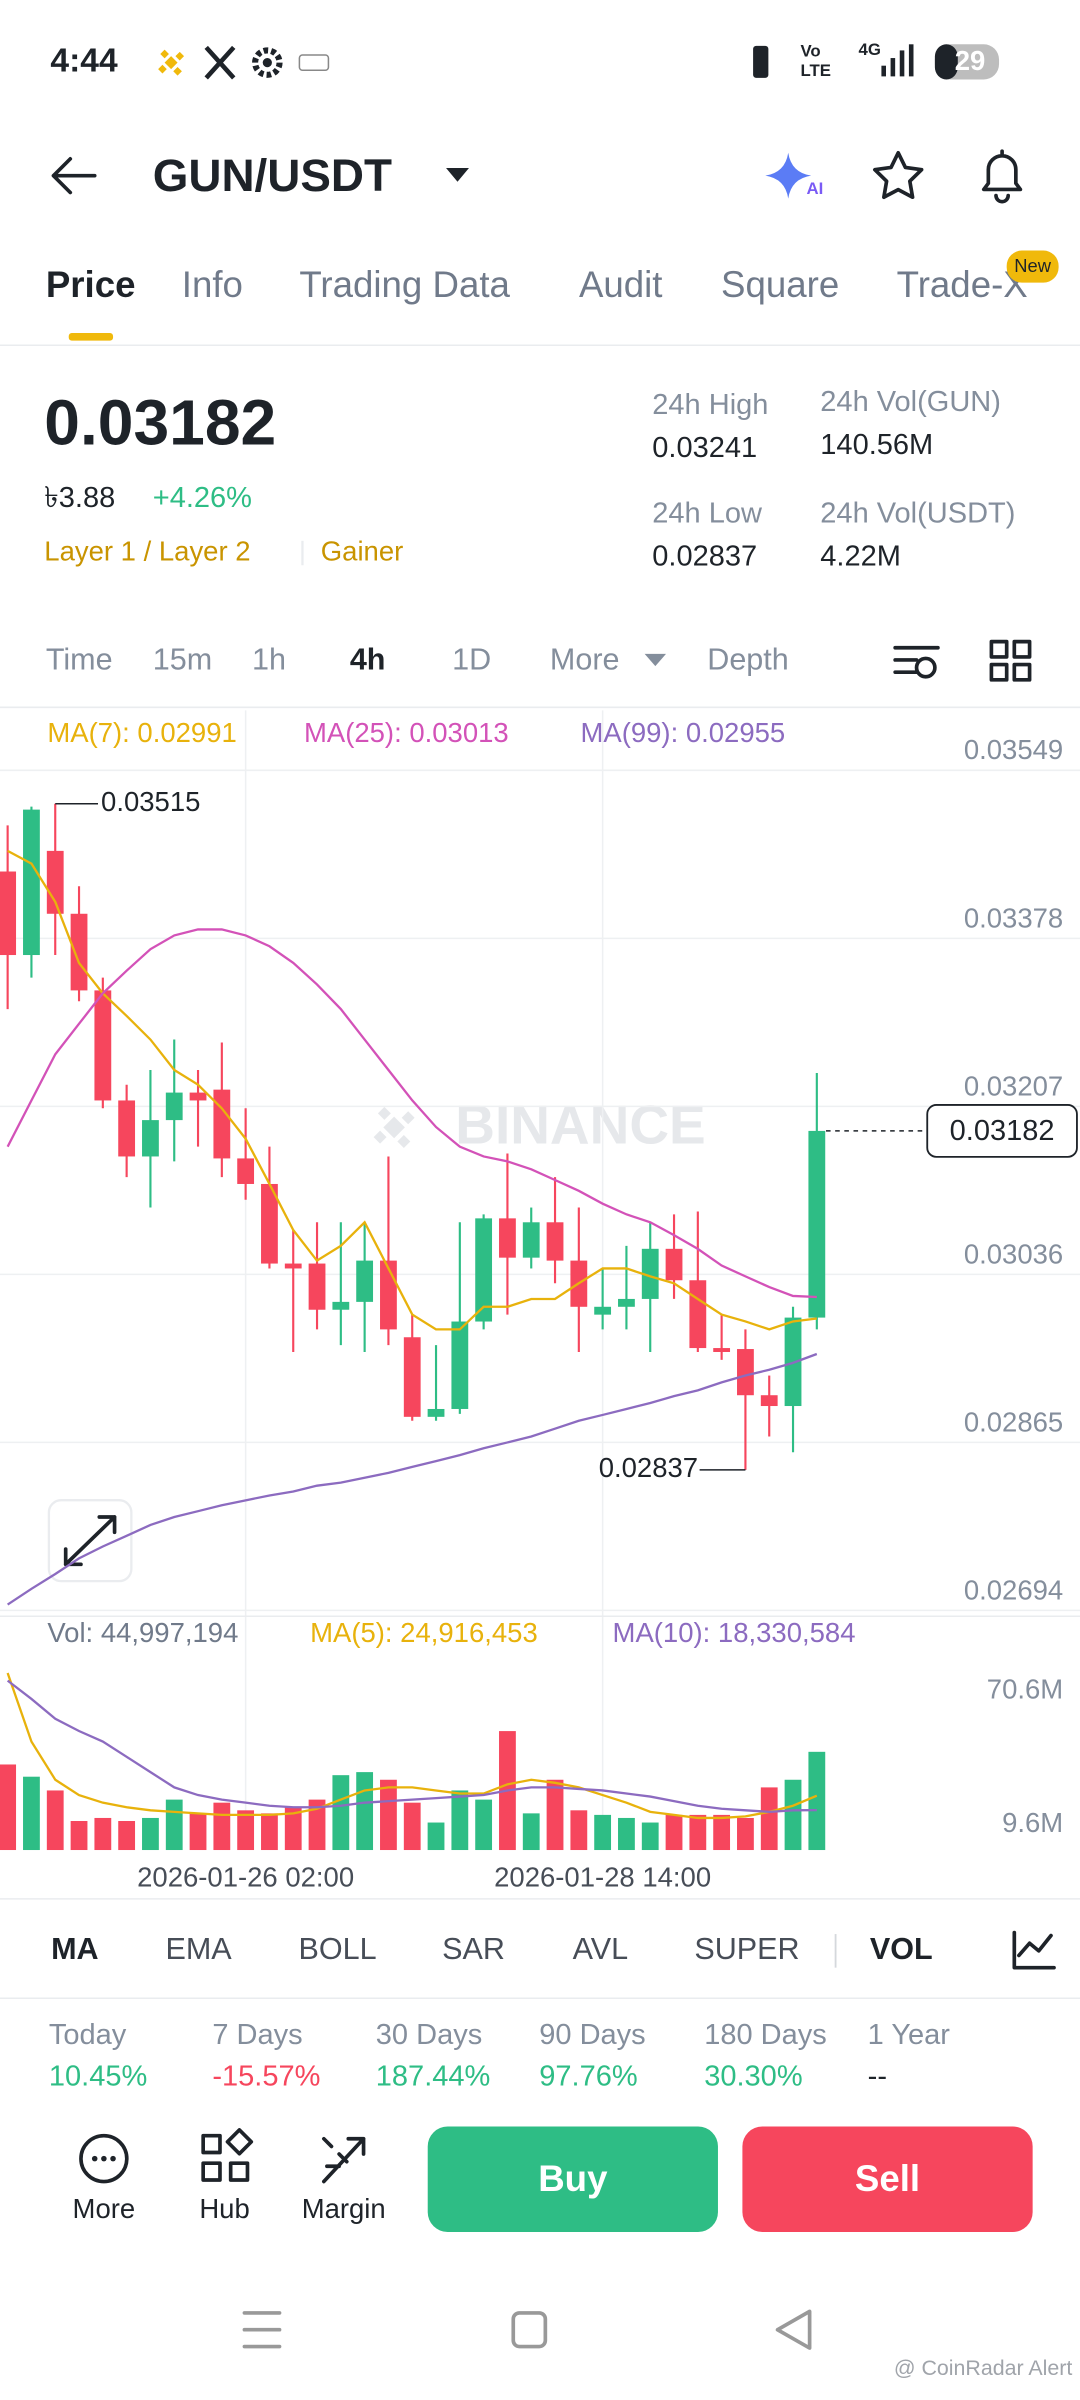 The image size is (1080, 2400). I want to click on interval: 1D, so click(471, 660).